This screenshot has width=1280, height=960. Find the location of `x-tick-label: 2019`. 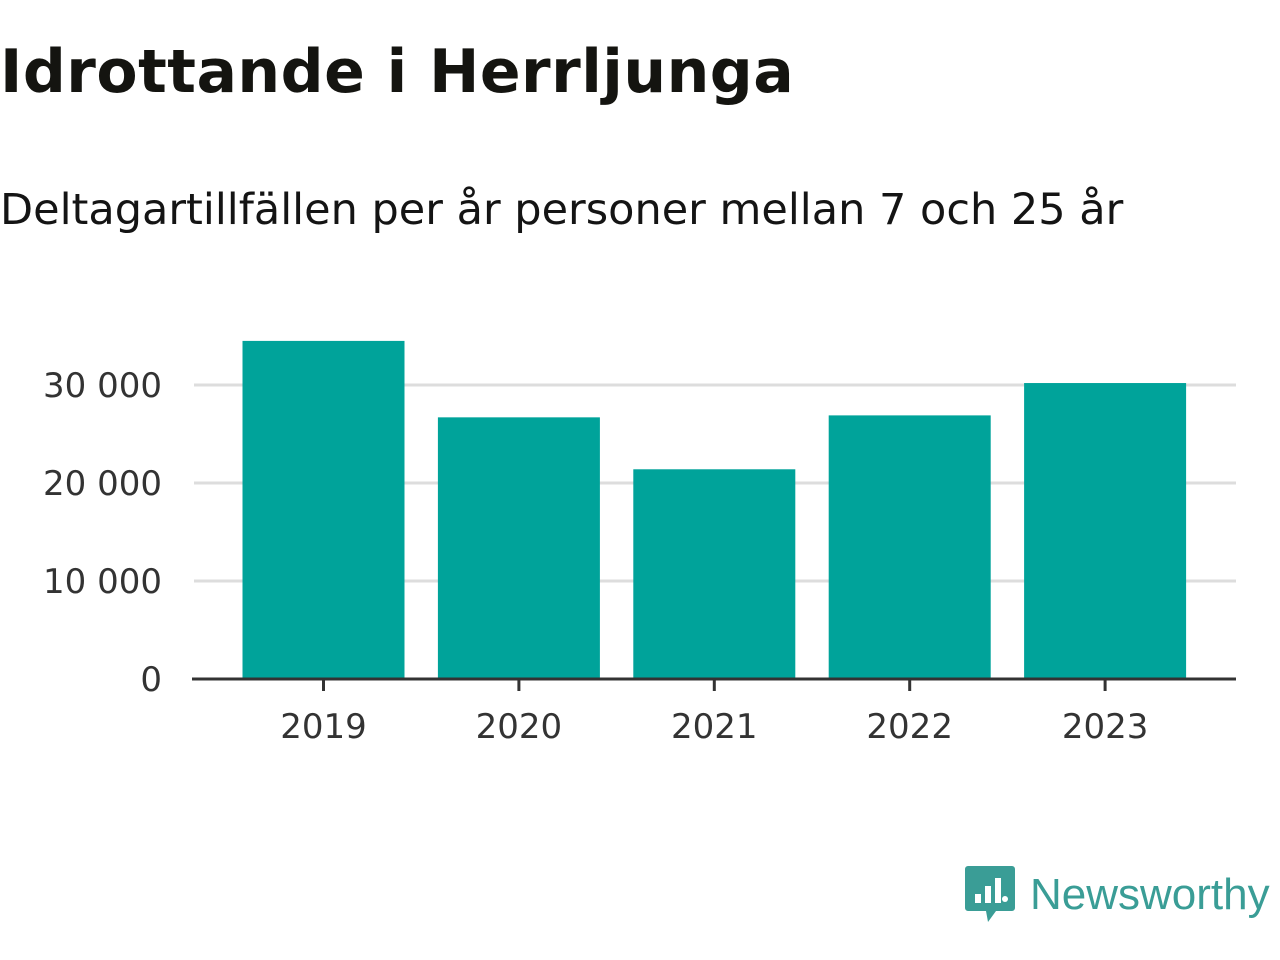

x-tick-label: 2019 is located at coordinates (323, 727).